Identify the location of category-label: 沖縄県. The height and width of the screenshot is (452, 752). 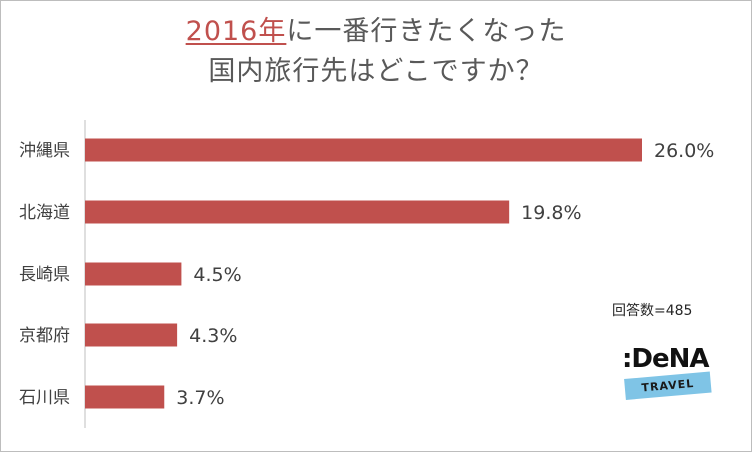
(44, 151).